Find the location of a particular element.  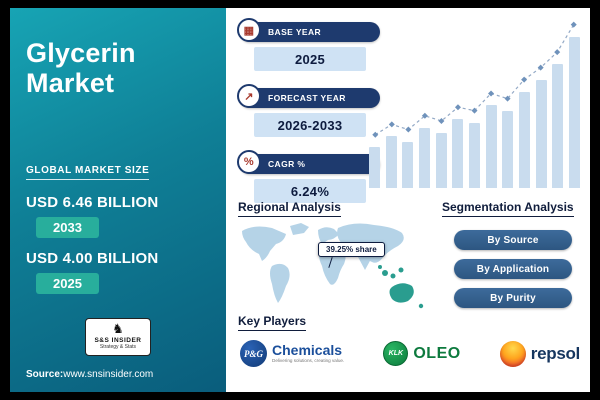

calendar-icon: ▦ is located at coordinates (249, 30).